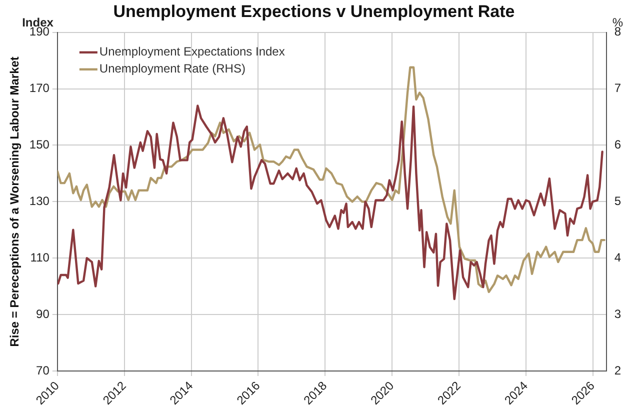  What do you see at coordinates (39, 88) in the screenshot?
I see `y-tick-label: 170` at bounding box center [39, 88].